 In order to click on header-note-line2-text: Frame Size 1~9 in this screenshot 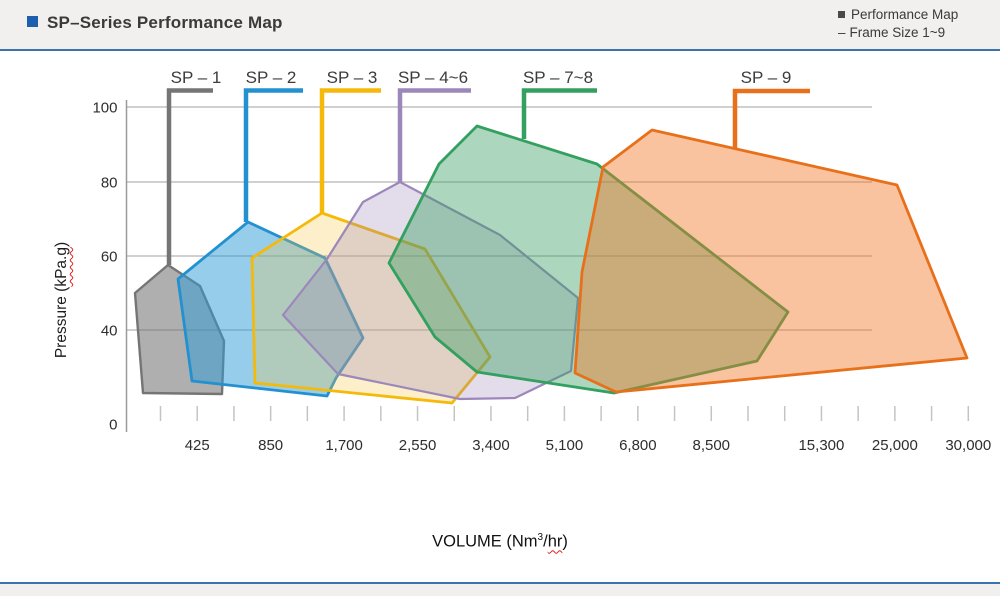, I will do `click(897, 32)`.